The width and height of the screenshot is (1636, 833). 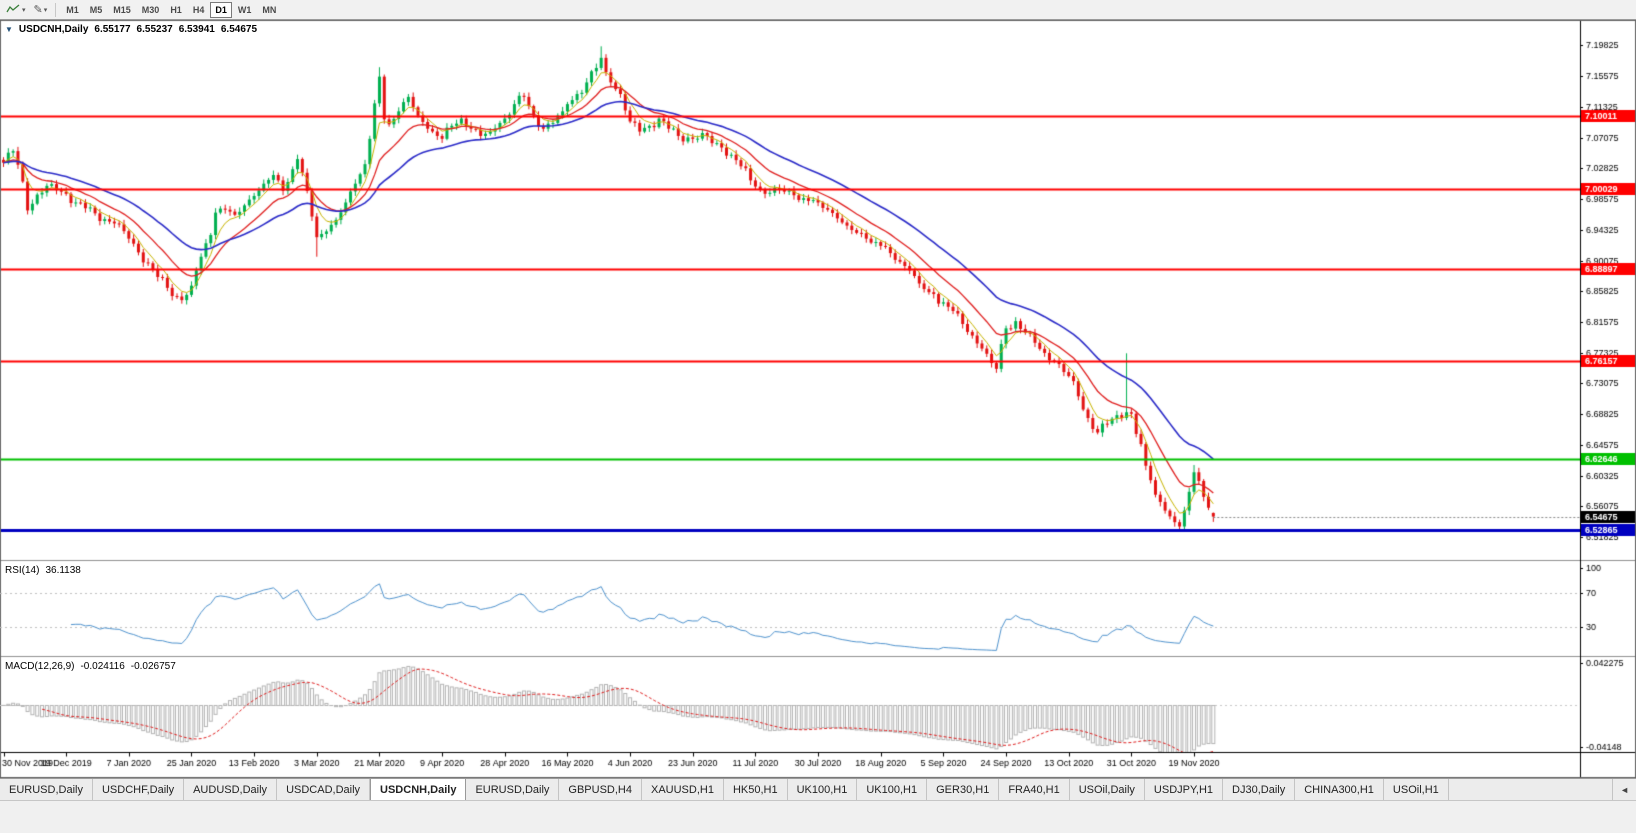 What do you see at coordinates (176, 9) in the screenshot?
I see `timeframe-button-h1: H1` at bounding box center [176, 9].